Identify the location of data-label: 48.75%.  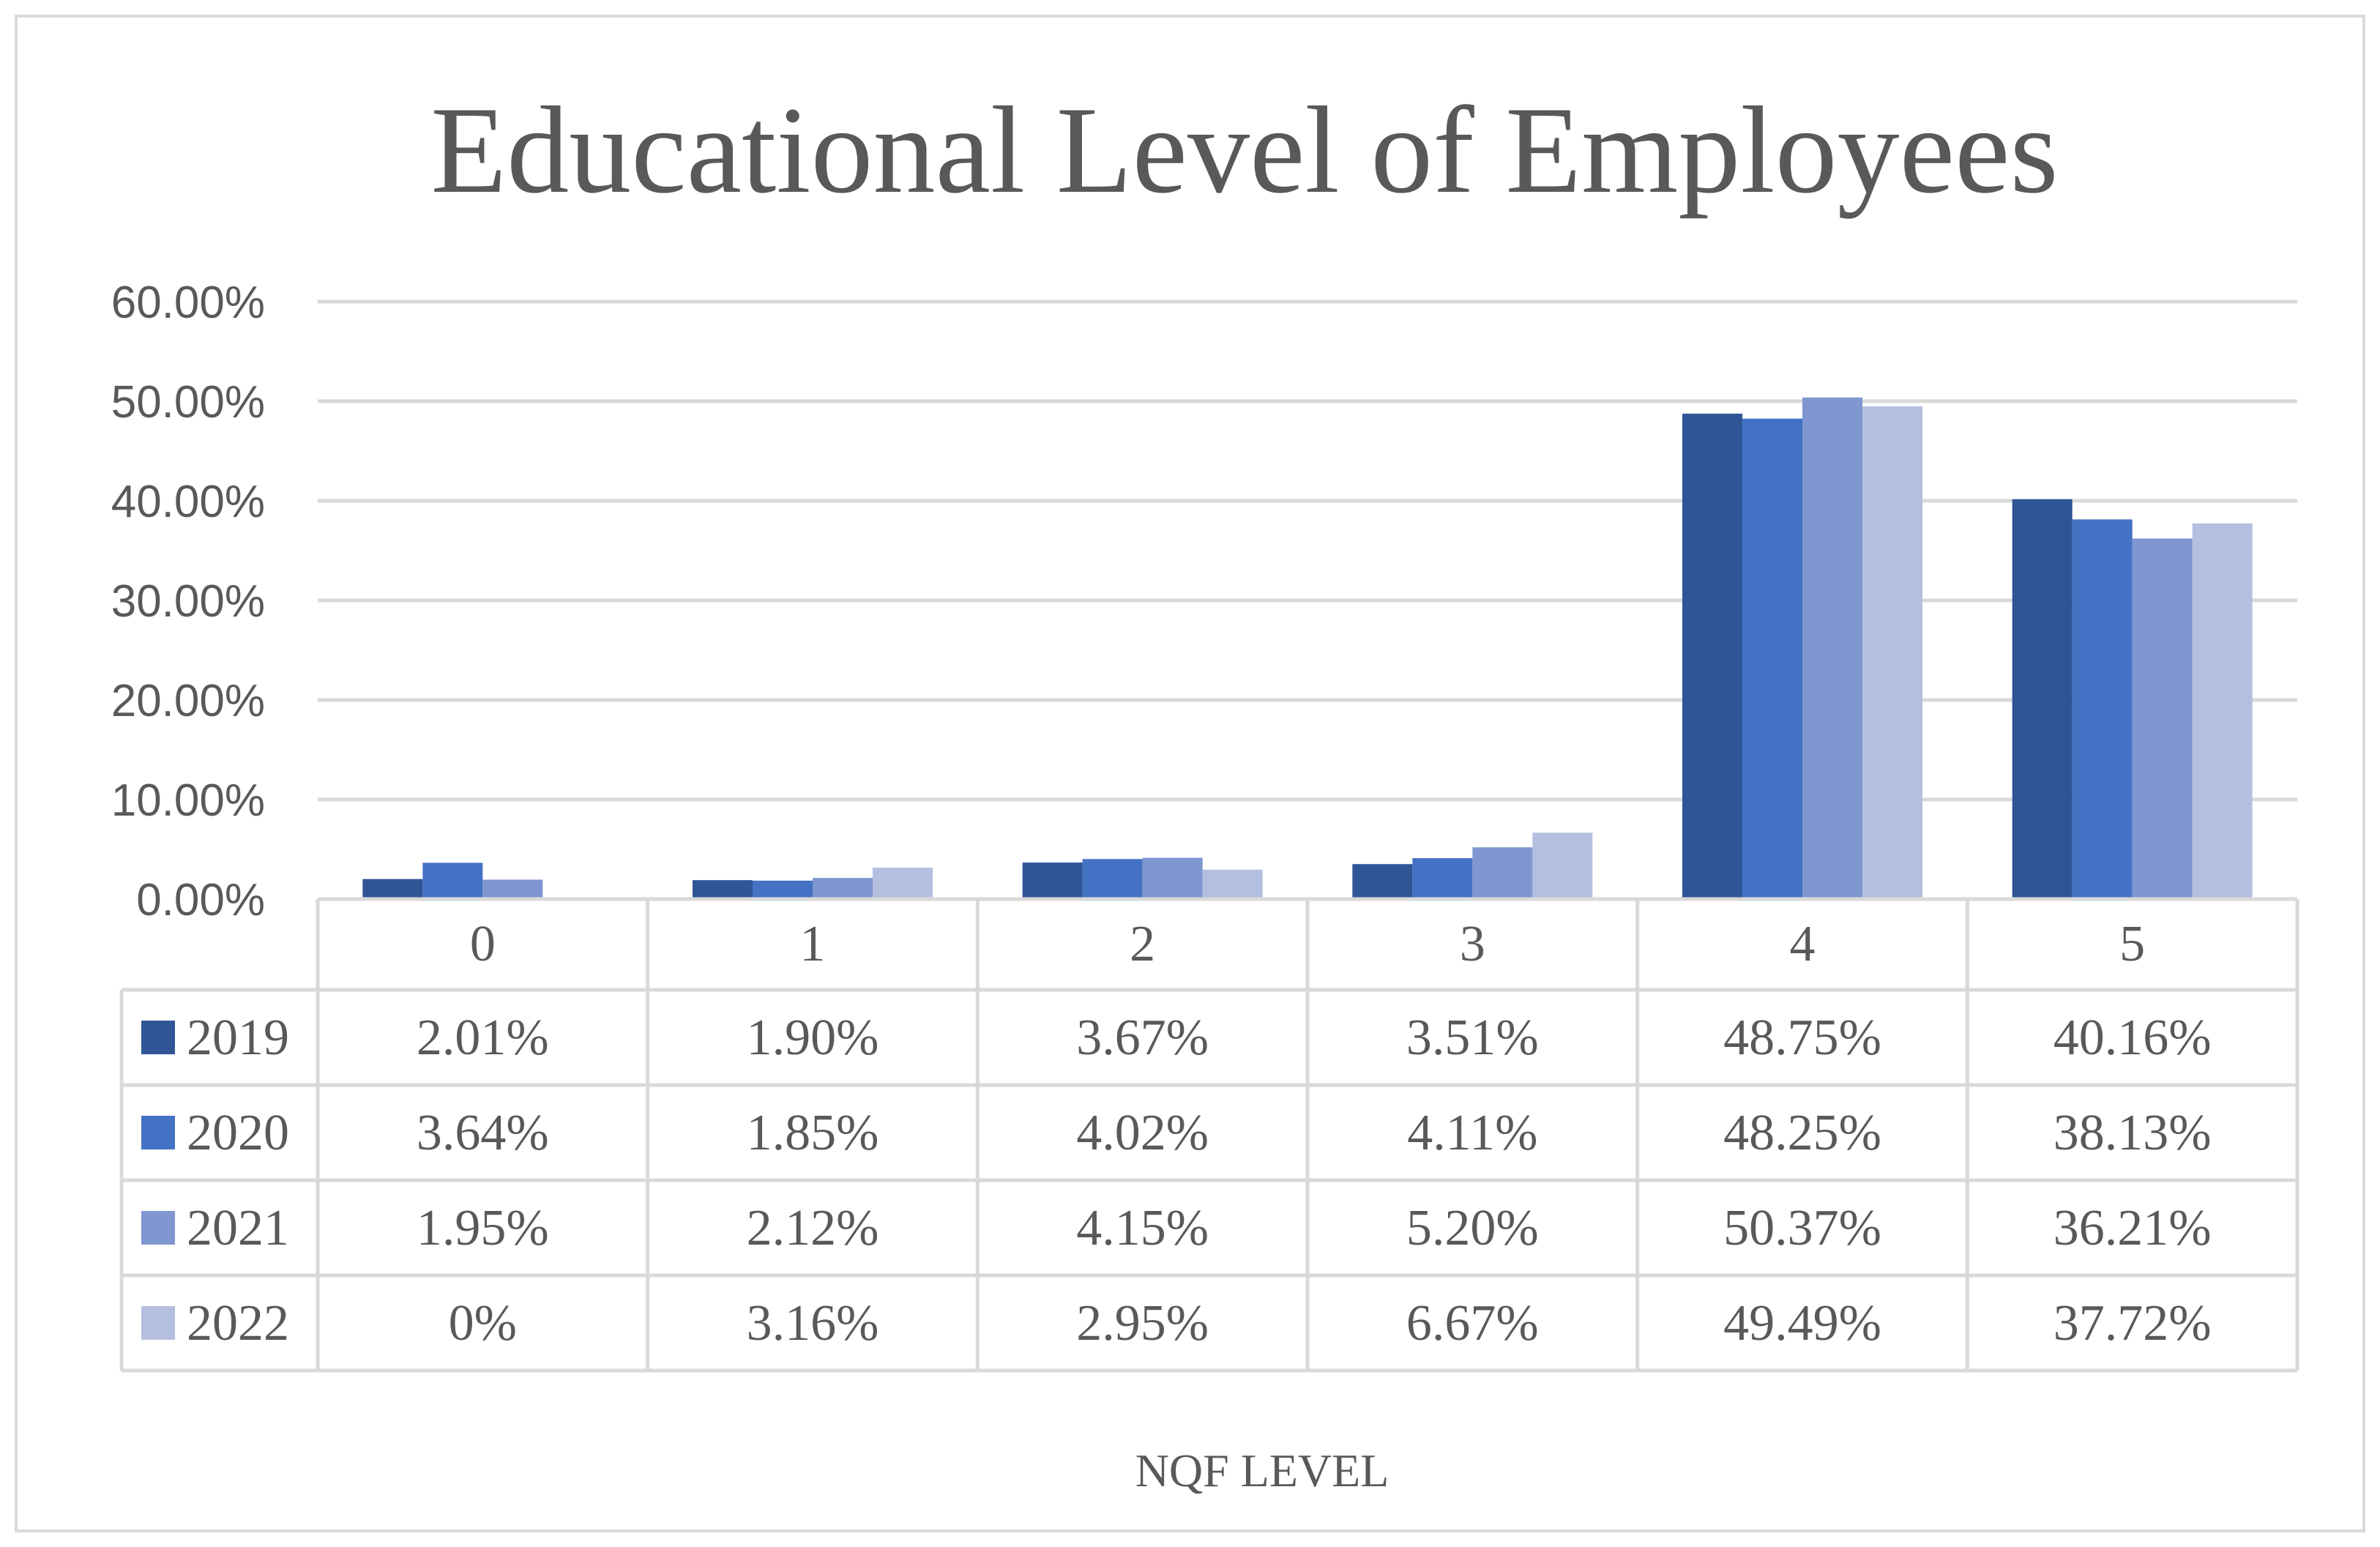
(1802, 1038).